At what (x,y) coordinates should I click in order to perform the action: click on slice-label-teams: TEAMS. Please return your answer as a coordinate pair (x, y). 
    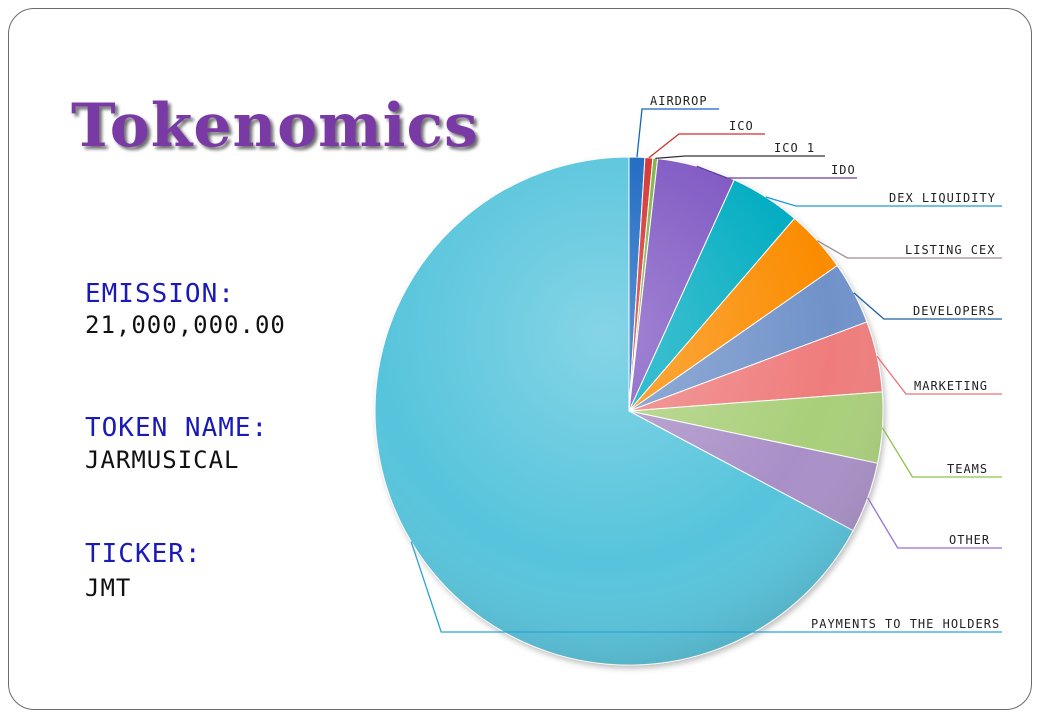
    Looking at the image, I should click on (967, 469).